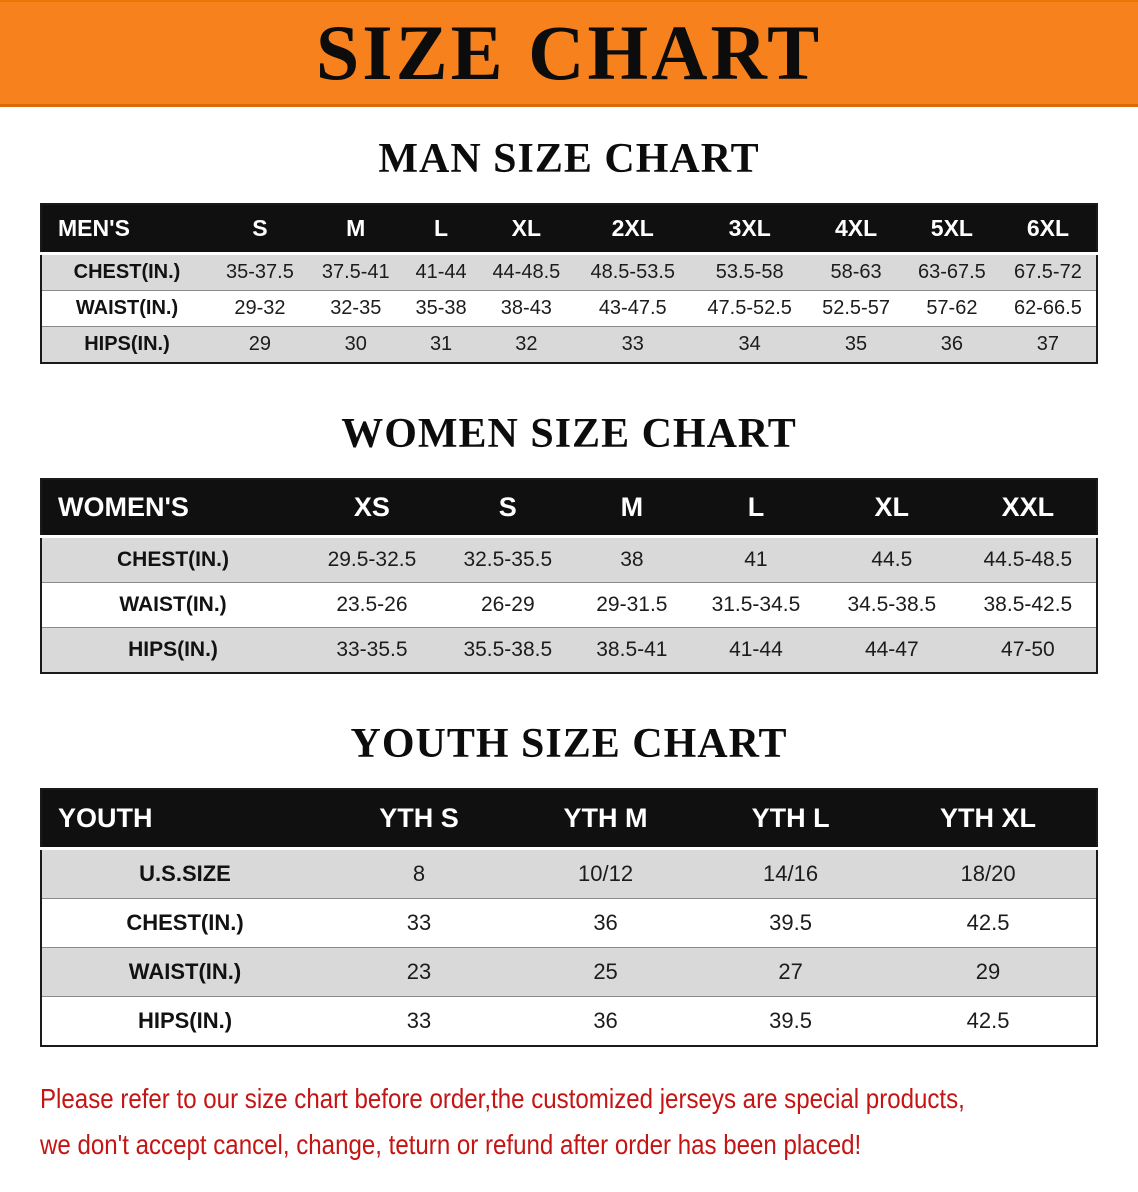  What do you see at coordinates (569, 744) in the screenshot?
I see `section-heading: YOUTH SIZE CHART` at bounding box center [569, 744].